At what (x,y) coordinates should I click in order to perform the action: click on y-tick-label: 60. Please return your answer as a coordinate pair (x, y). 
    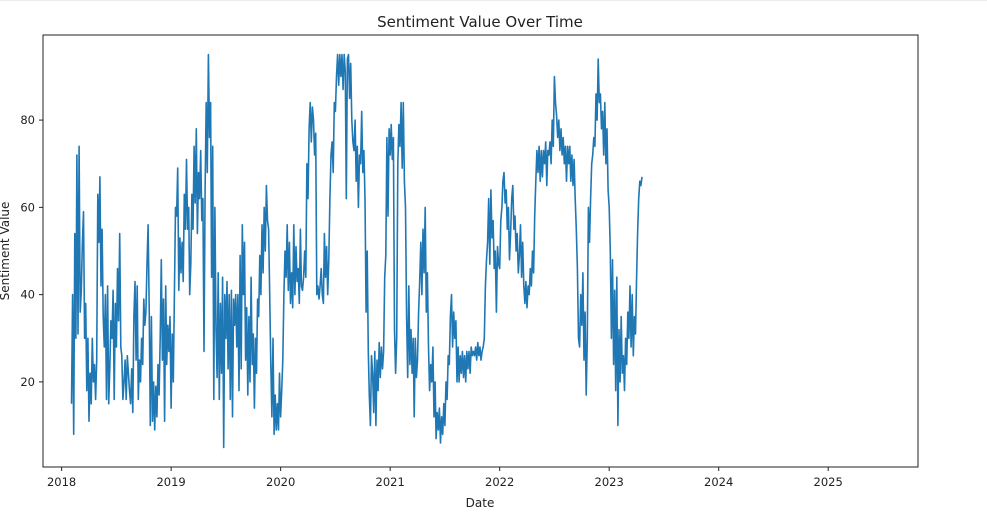
    Looking at the image, I should click on (27, 207).